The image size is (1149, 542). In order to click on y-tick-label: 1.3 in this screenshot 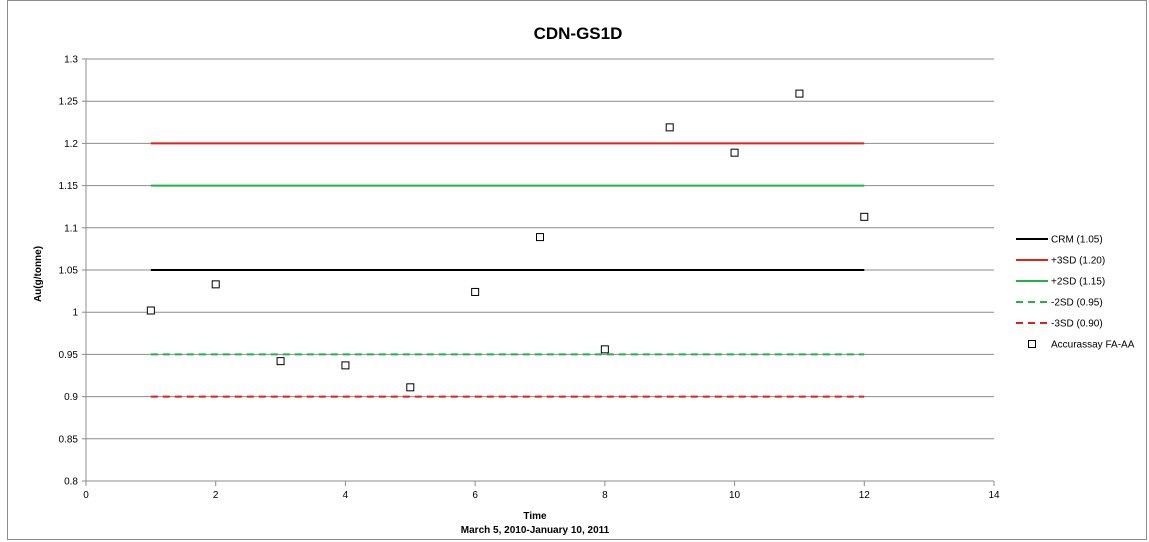, I will do `click(71, 60)`.